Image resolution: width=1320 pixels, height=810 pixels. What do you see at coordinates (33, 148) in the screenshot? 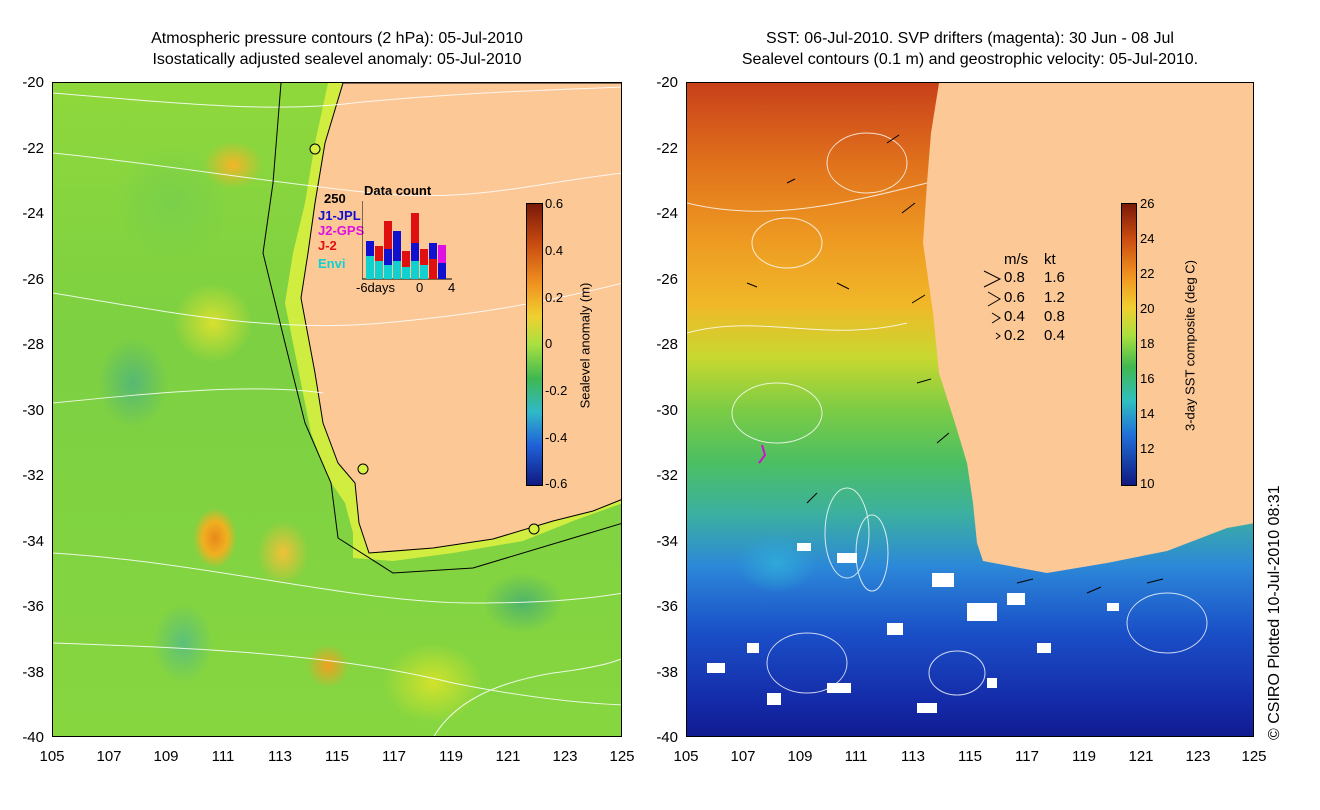
I see `left-y-tick: -22` at bounding box center [33, 148].